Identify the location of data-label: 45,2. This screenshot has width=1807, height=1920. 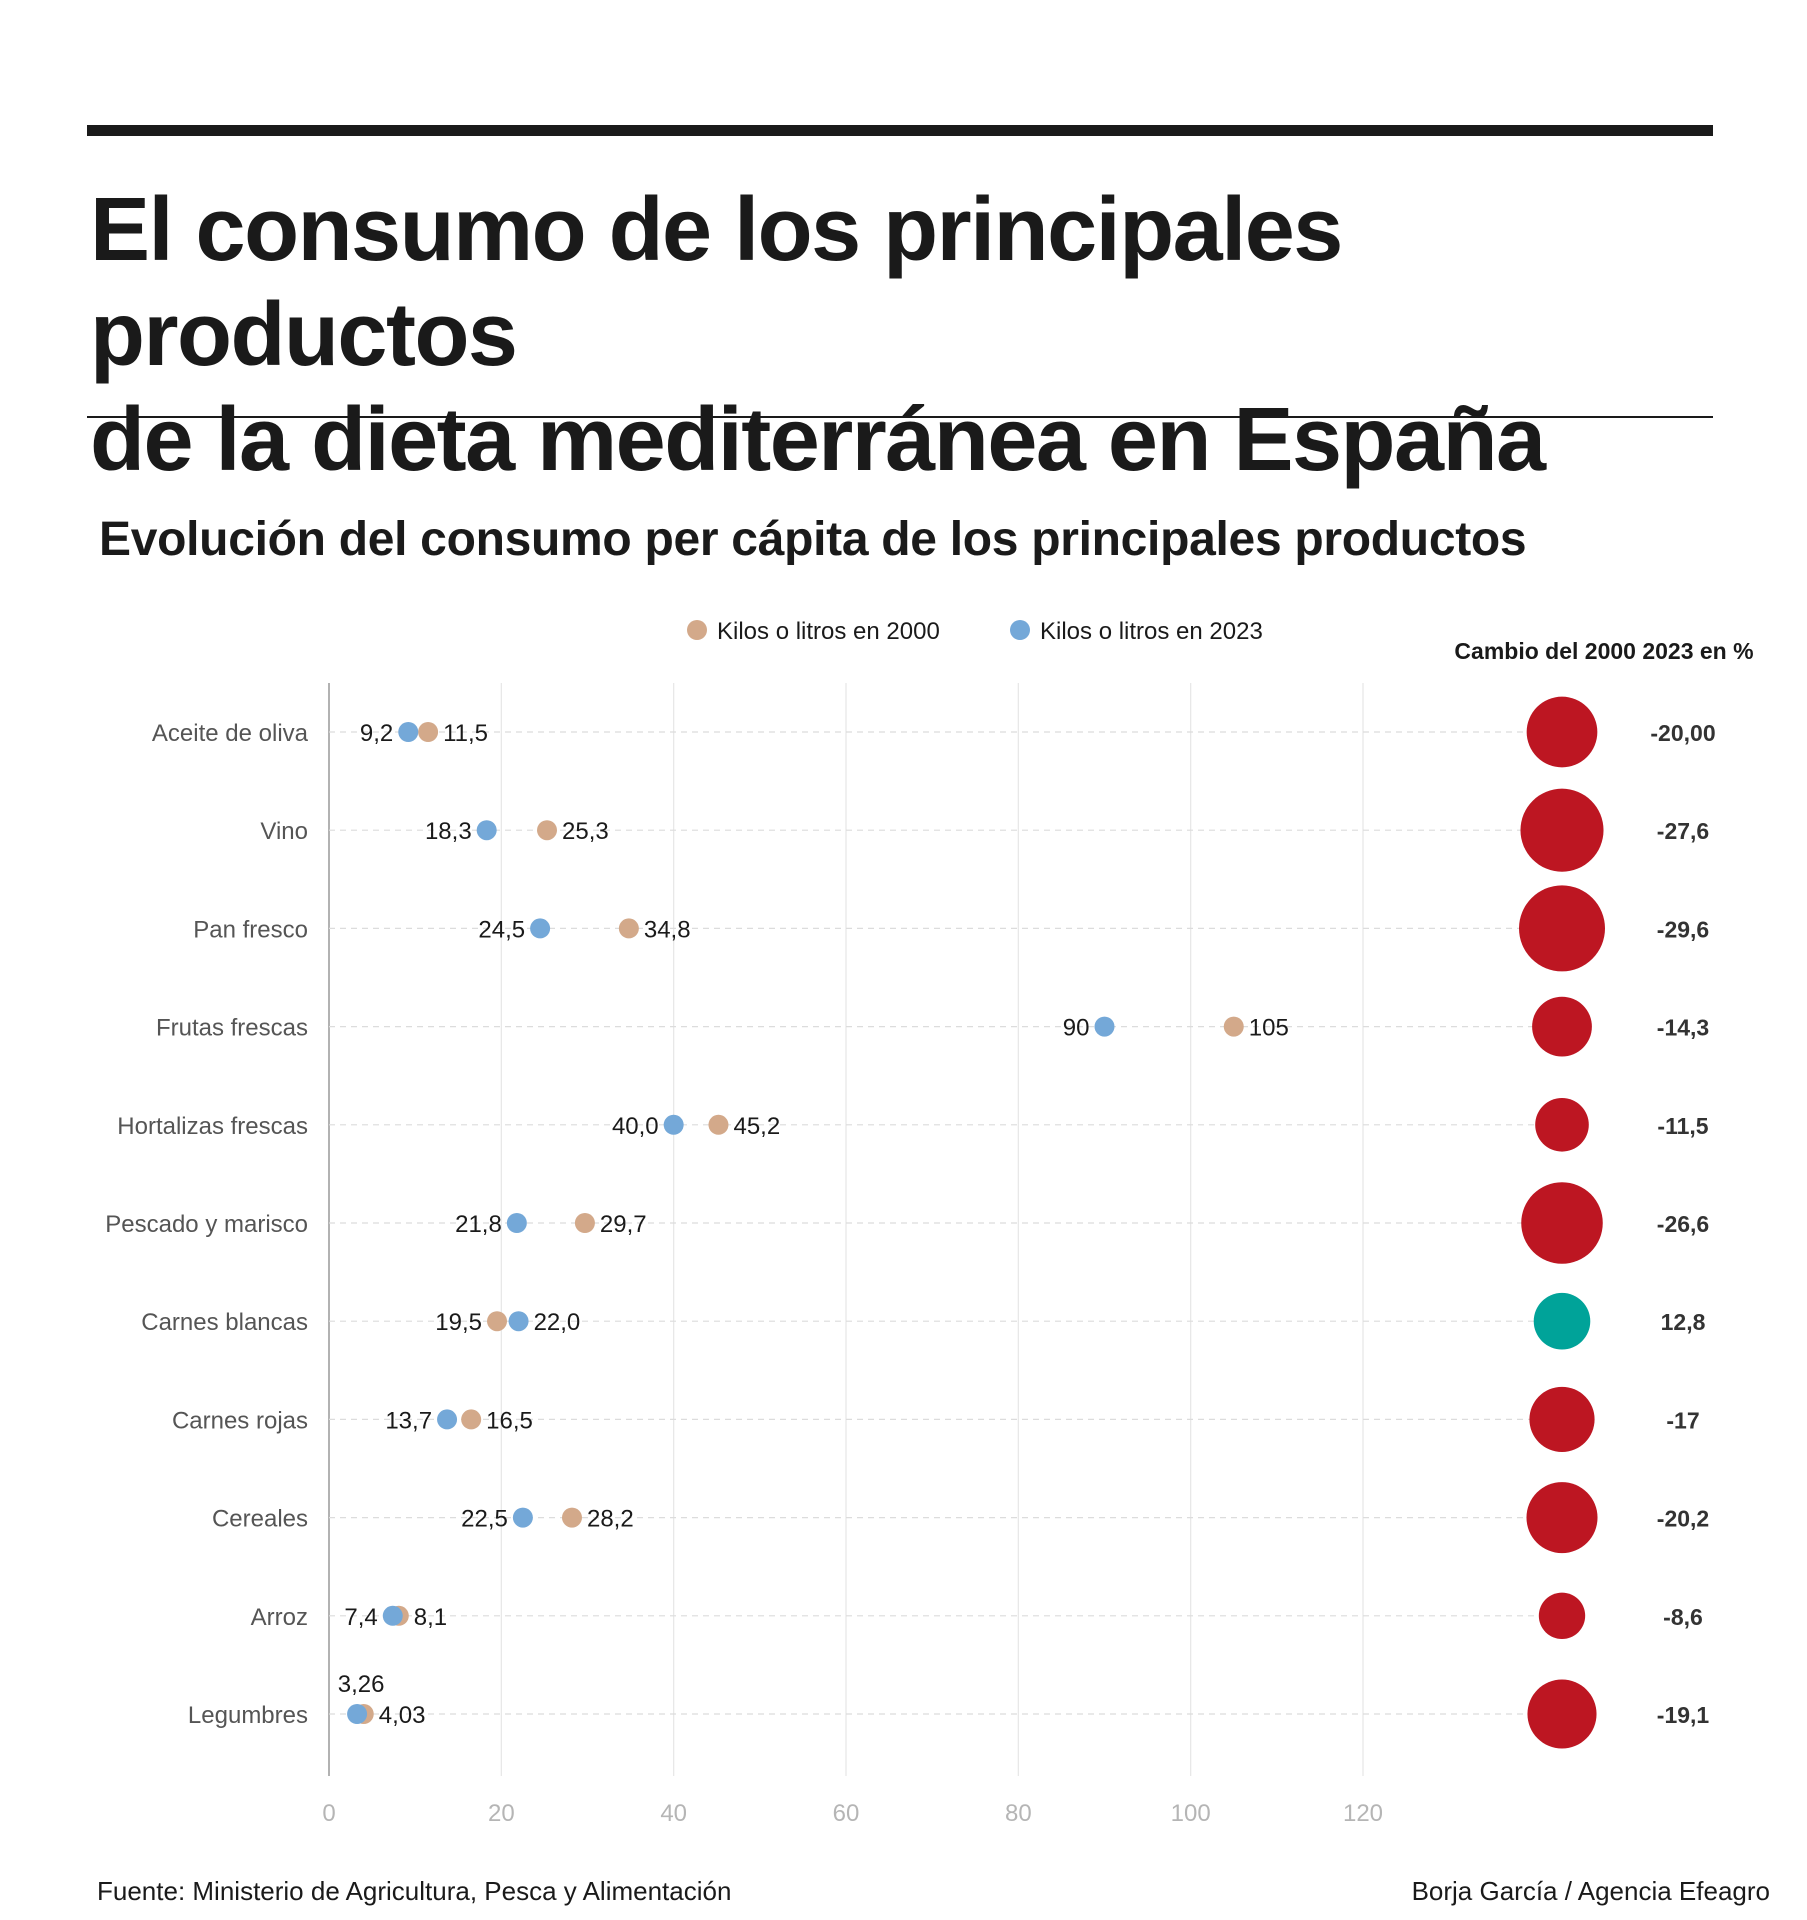
(756, 1126).